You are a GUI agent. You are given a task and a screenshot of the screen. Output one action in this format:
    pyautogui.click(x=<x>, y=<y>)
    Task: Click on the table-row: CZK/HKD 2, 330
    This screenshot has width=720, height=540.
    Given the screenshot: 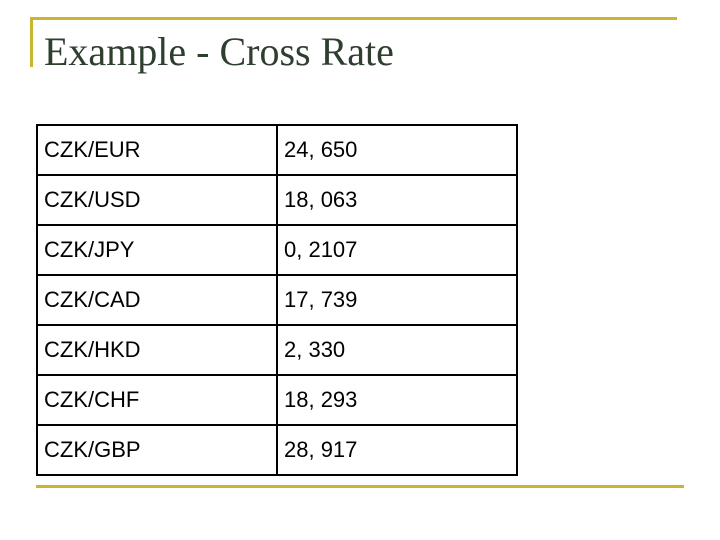 What is the action you would take?
    pyautogui.click(x=277, y=350)
    